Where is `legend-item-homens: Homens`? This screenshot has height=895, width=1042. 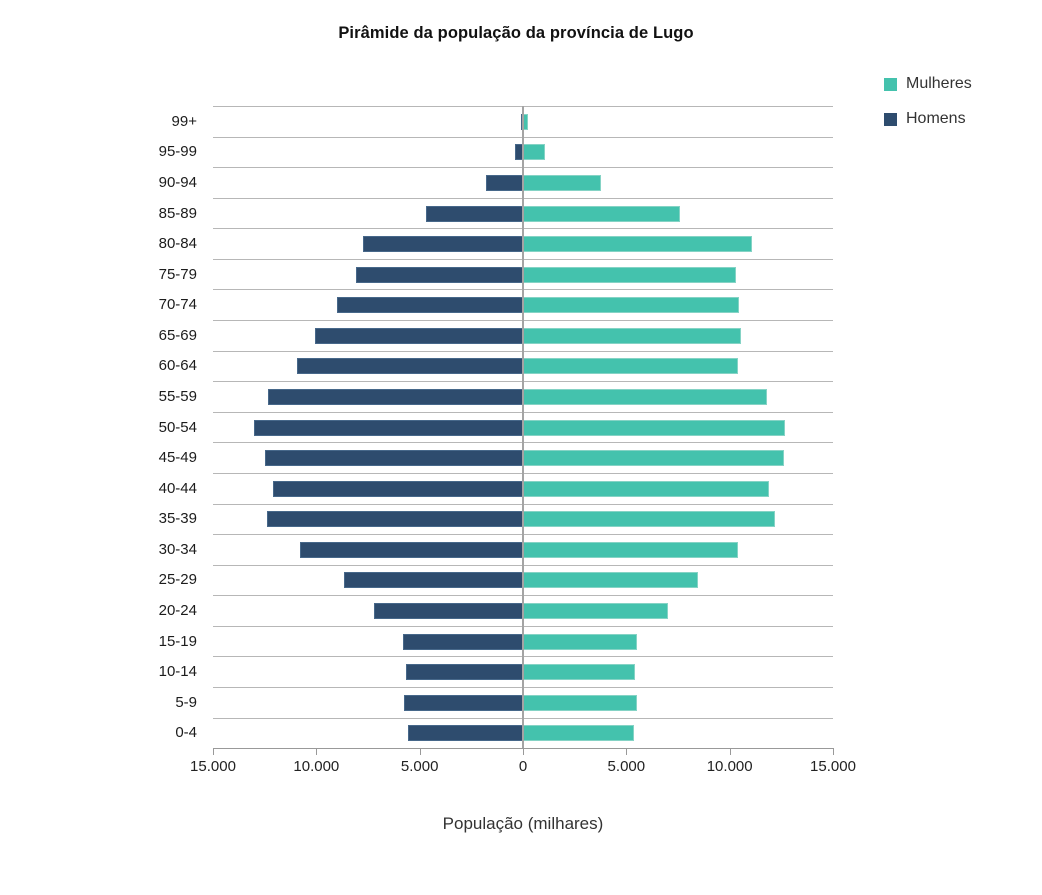 legend-item-homens: Homens is located at coordinates (928, 118).